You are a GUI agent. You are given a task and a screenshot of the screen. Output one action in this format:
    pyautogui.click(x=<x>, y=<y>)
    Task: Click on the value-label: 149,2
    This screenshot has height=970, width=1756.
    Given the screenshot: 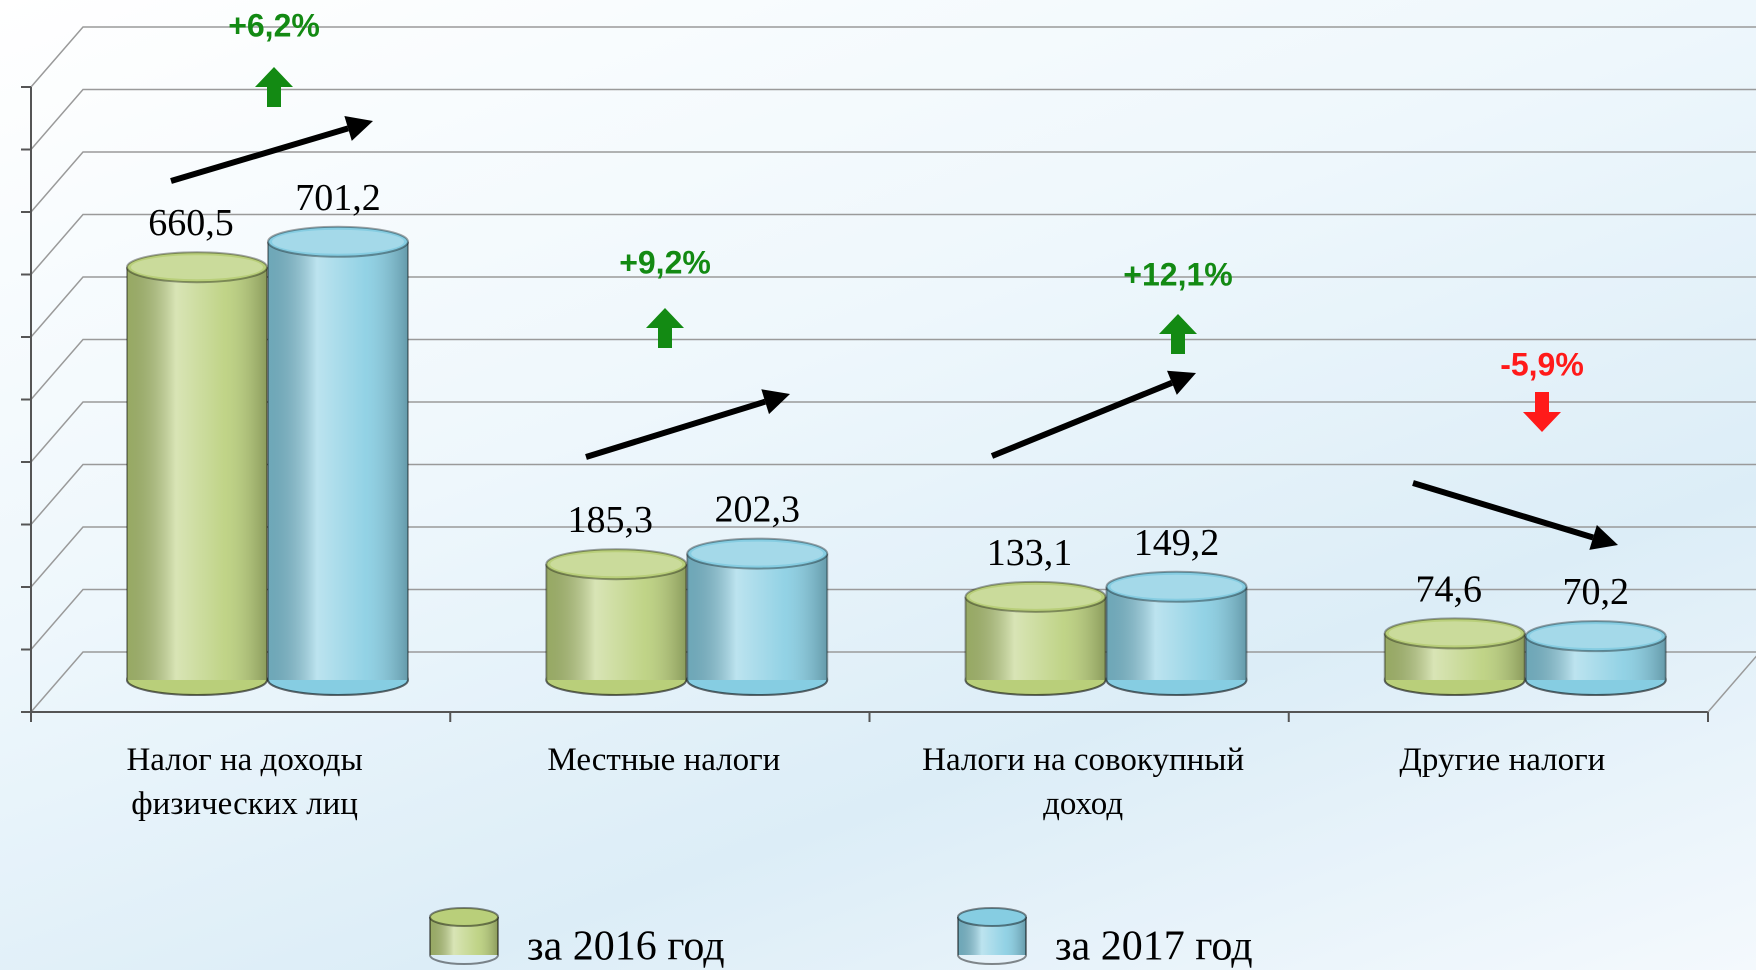 What is the action you would take?
    pyautogui.click(x=1177, y=543)
    